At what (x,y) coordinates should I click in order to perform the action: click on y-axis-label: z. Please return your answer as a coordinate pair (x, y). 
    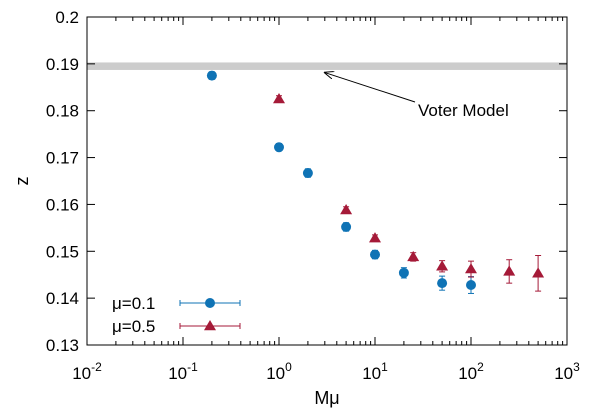
    Looking at the image, I should click on (22, 181).